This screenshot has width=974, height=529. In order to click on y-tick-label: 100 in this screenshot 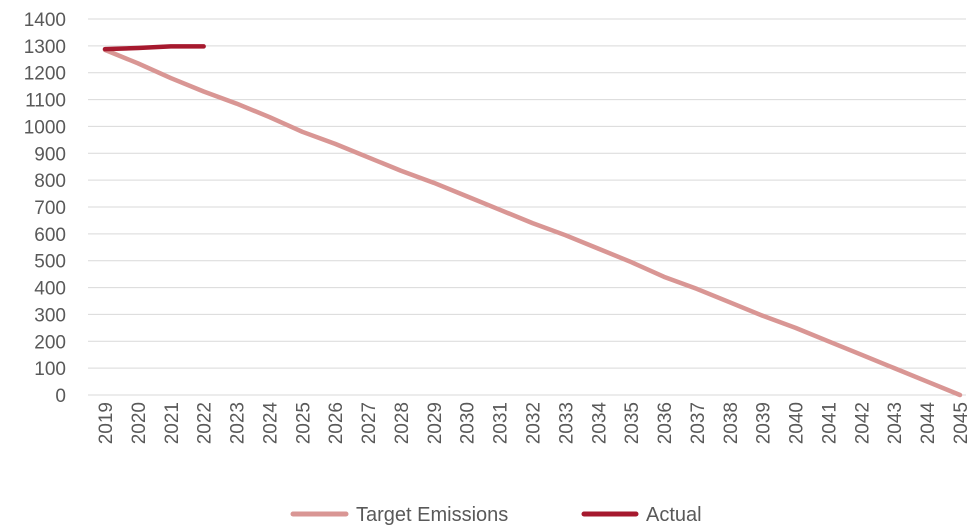, I will do `click(50, 369)`.